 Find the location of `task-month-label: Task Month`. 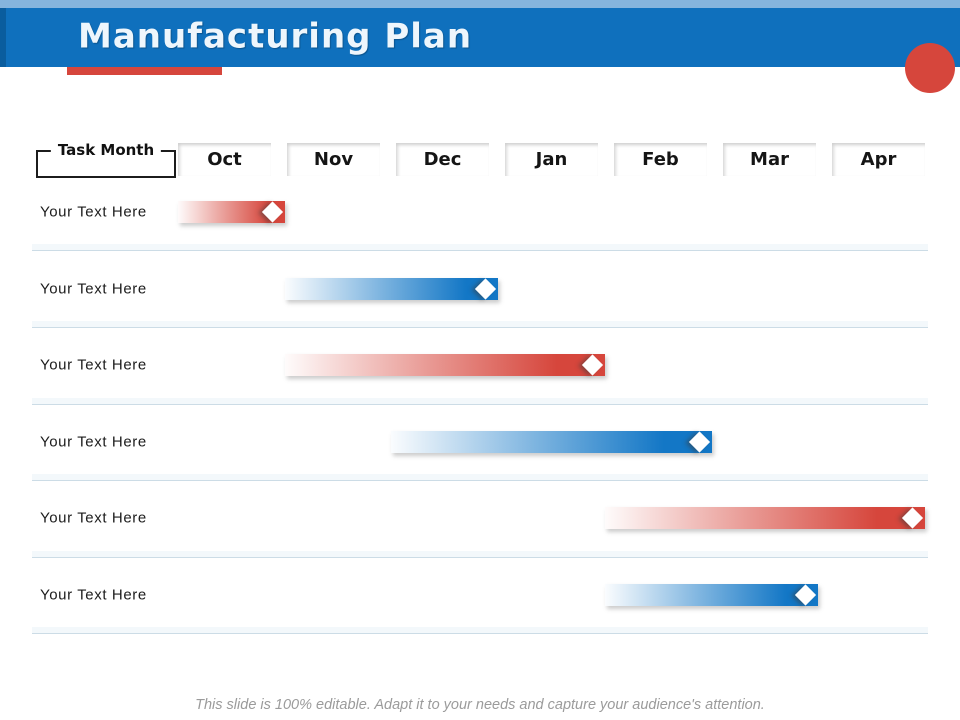

task-month-label: Task Month is located at coordinates (106, 150).